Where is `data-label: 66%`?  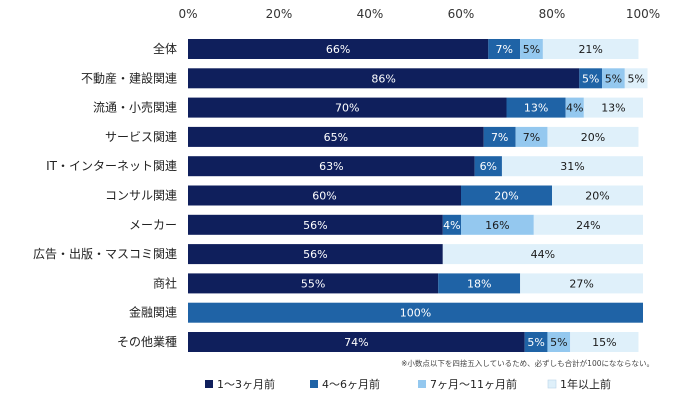
data-label: 66% is located at coordinates (338, 49).